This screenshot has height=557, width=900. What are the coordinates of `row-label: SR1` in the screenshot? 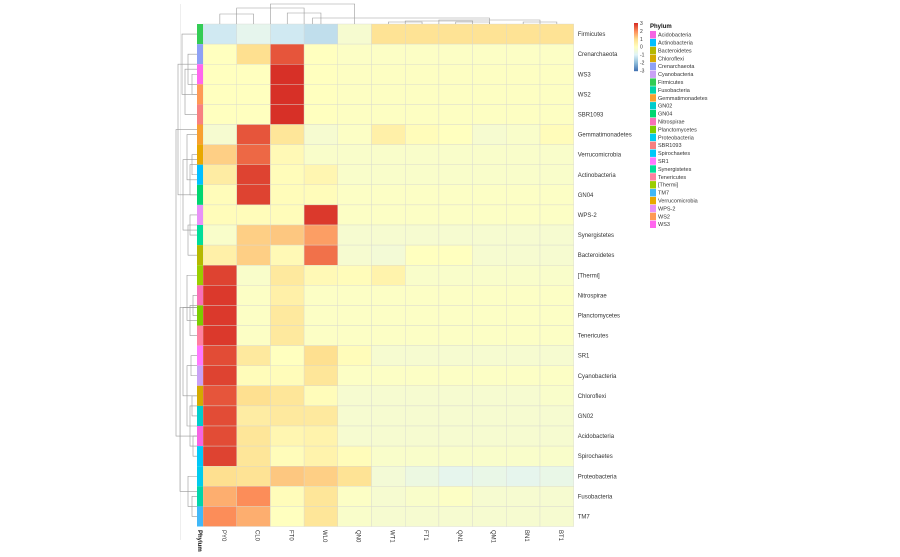 It's located at (584, 357).